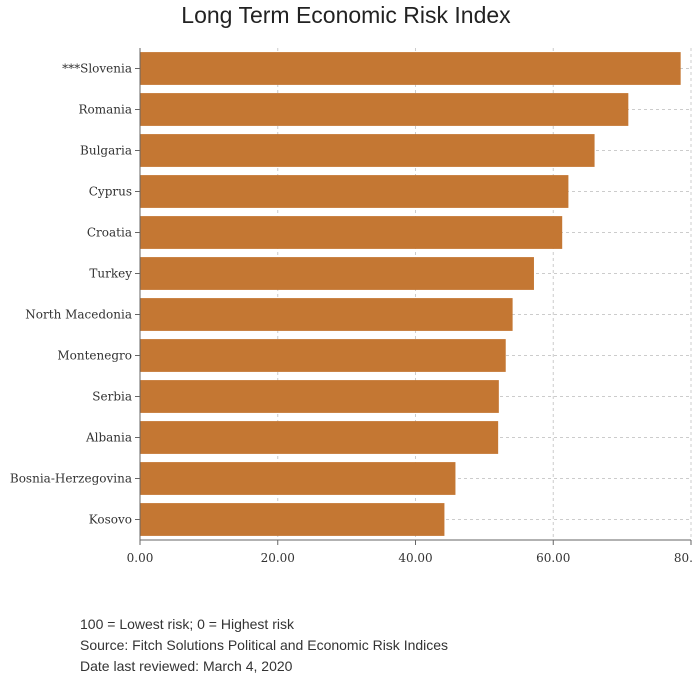 The image size is (692, 698). I want to click on category-label: Montenegro, so click(94, 356).